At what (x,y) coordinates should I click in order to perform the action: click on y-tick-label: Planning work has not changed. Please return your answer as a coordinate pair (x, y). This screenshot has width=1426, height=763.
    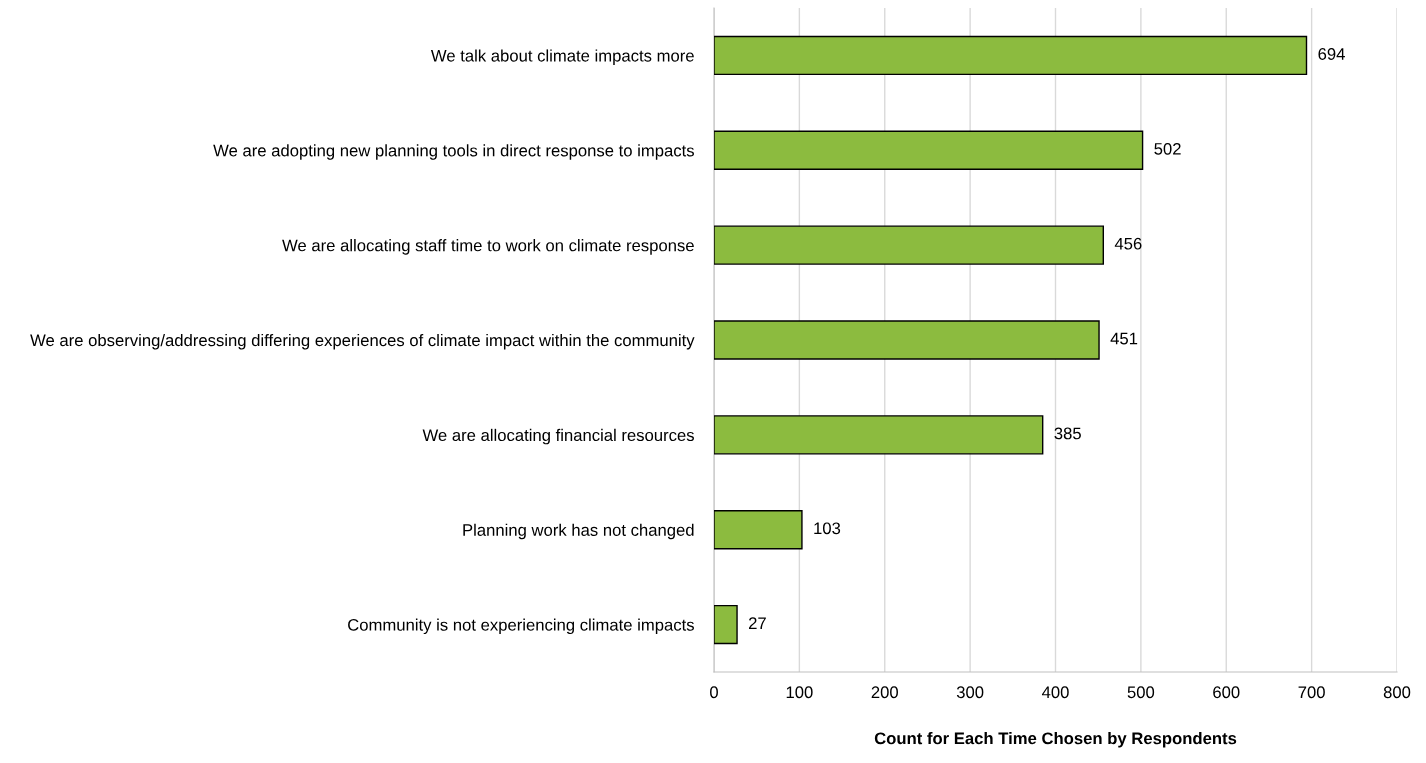
    Looking at the image, I should click on (578, 531).